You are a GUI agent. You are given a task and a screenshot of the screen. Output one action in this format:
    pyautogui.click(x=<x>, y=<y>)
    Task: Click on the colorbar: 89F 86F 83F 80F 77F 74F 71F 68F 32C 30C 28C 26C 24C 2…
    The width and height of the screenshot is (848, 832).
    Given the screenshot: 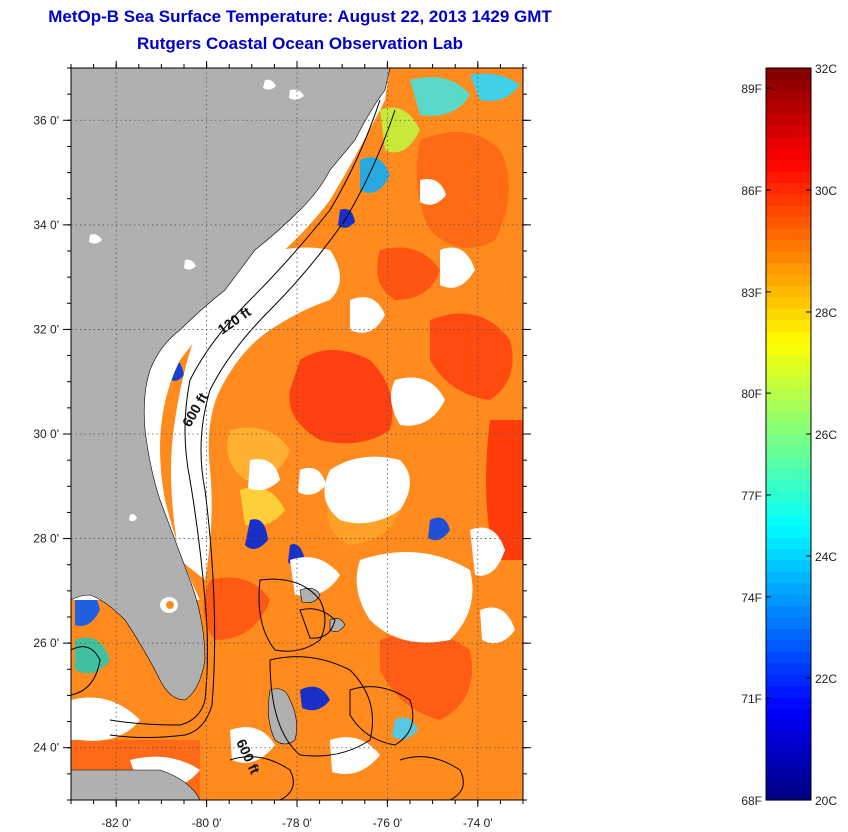 What is the action you would take?
    pyautogui.click(x=789, y=435)
    